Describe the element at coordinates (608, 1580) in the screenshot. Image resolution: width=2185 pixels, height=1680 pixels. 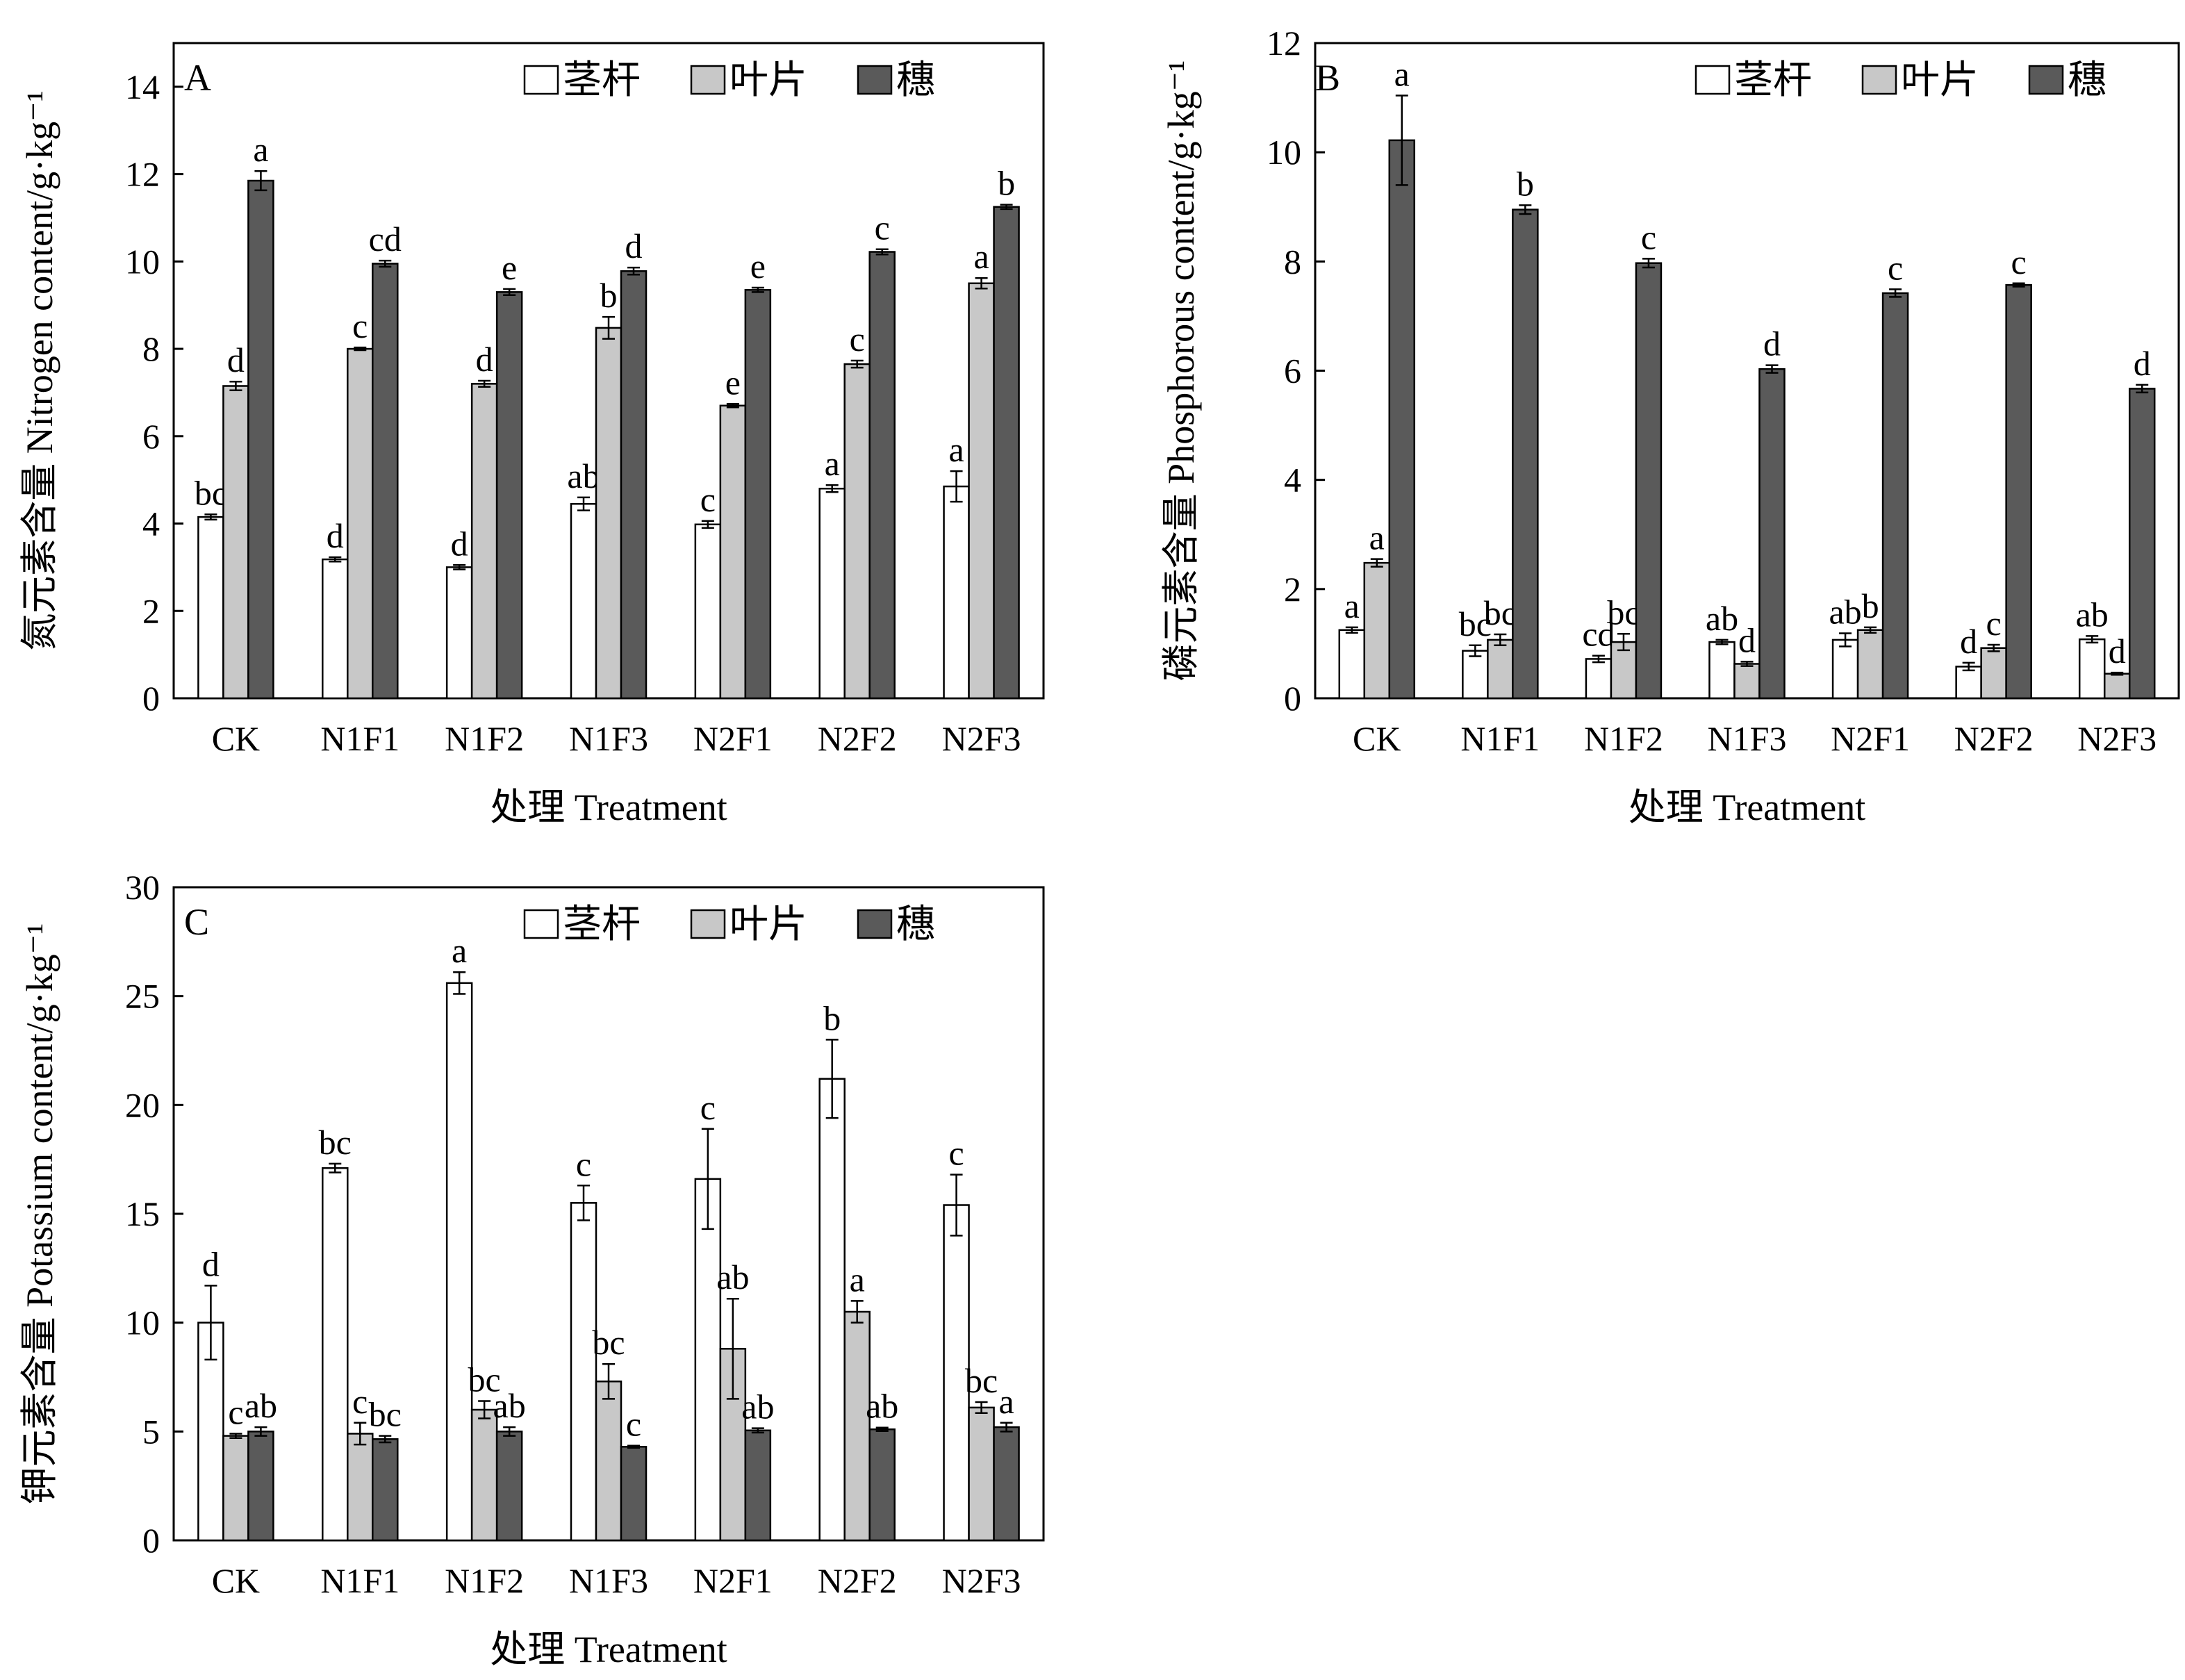
I see `x-tick-label-n1f3: N1F3` at that location.